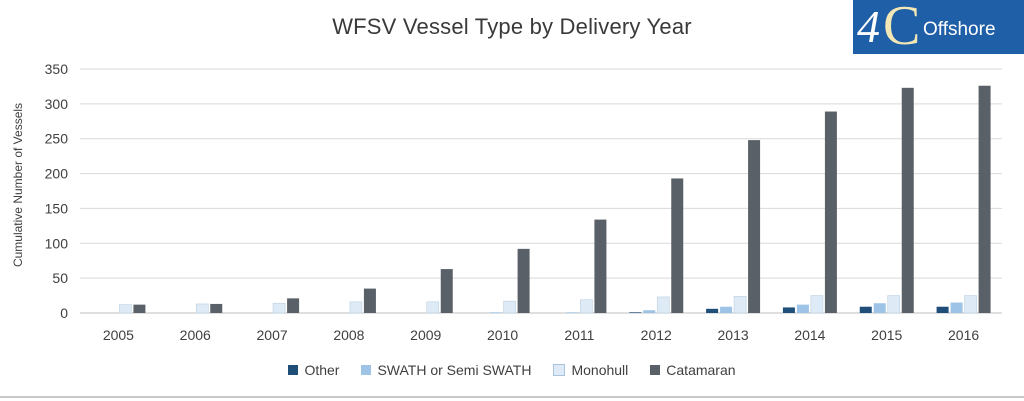  What do you see at coordinates (586, 306) in the screenshot?
I see `bar-monohull-2011` at bounding box center [586, 306].